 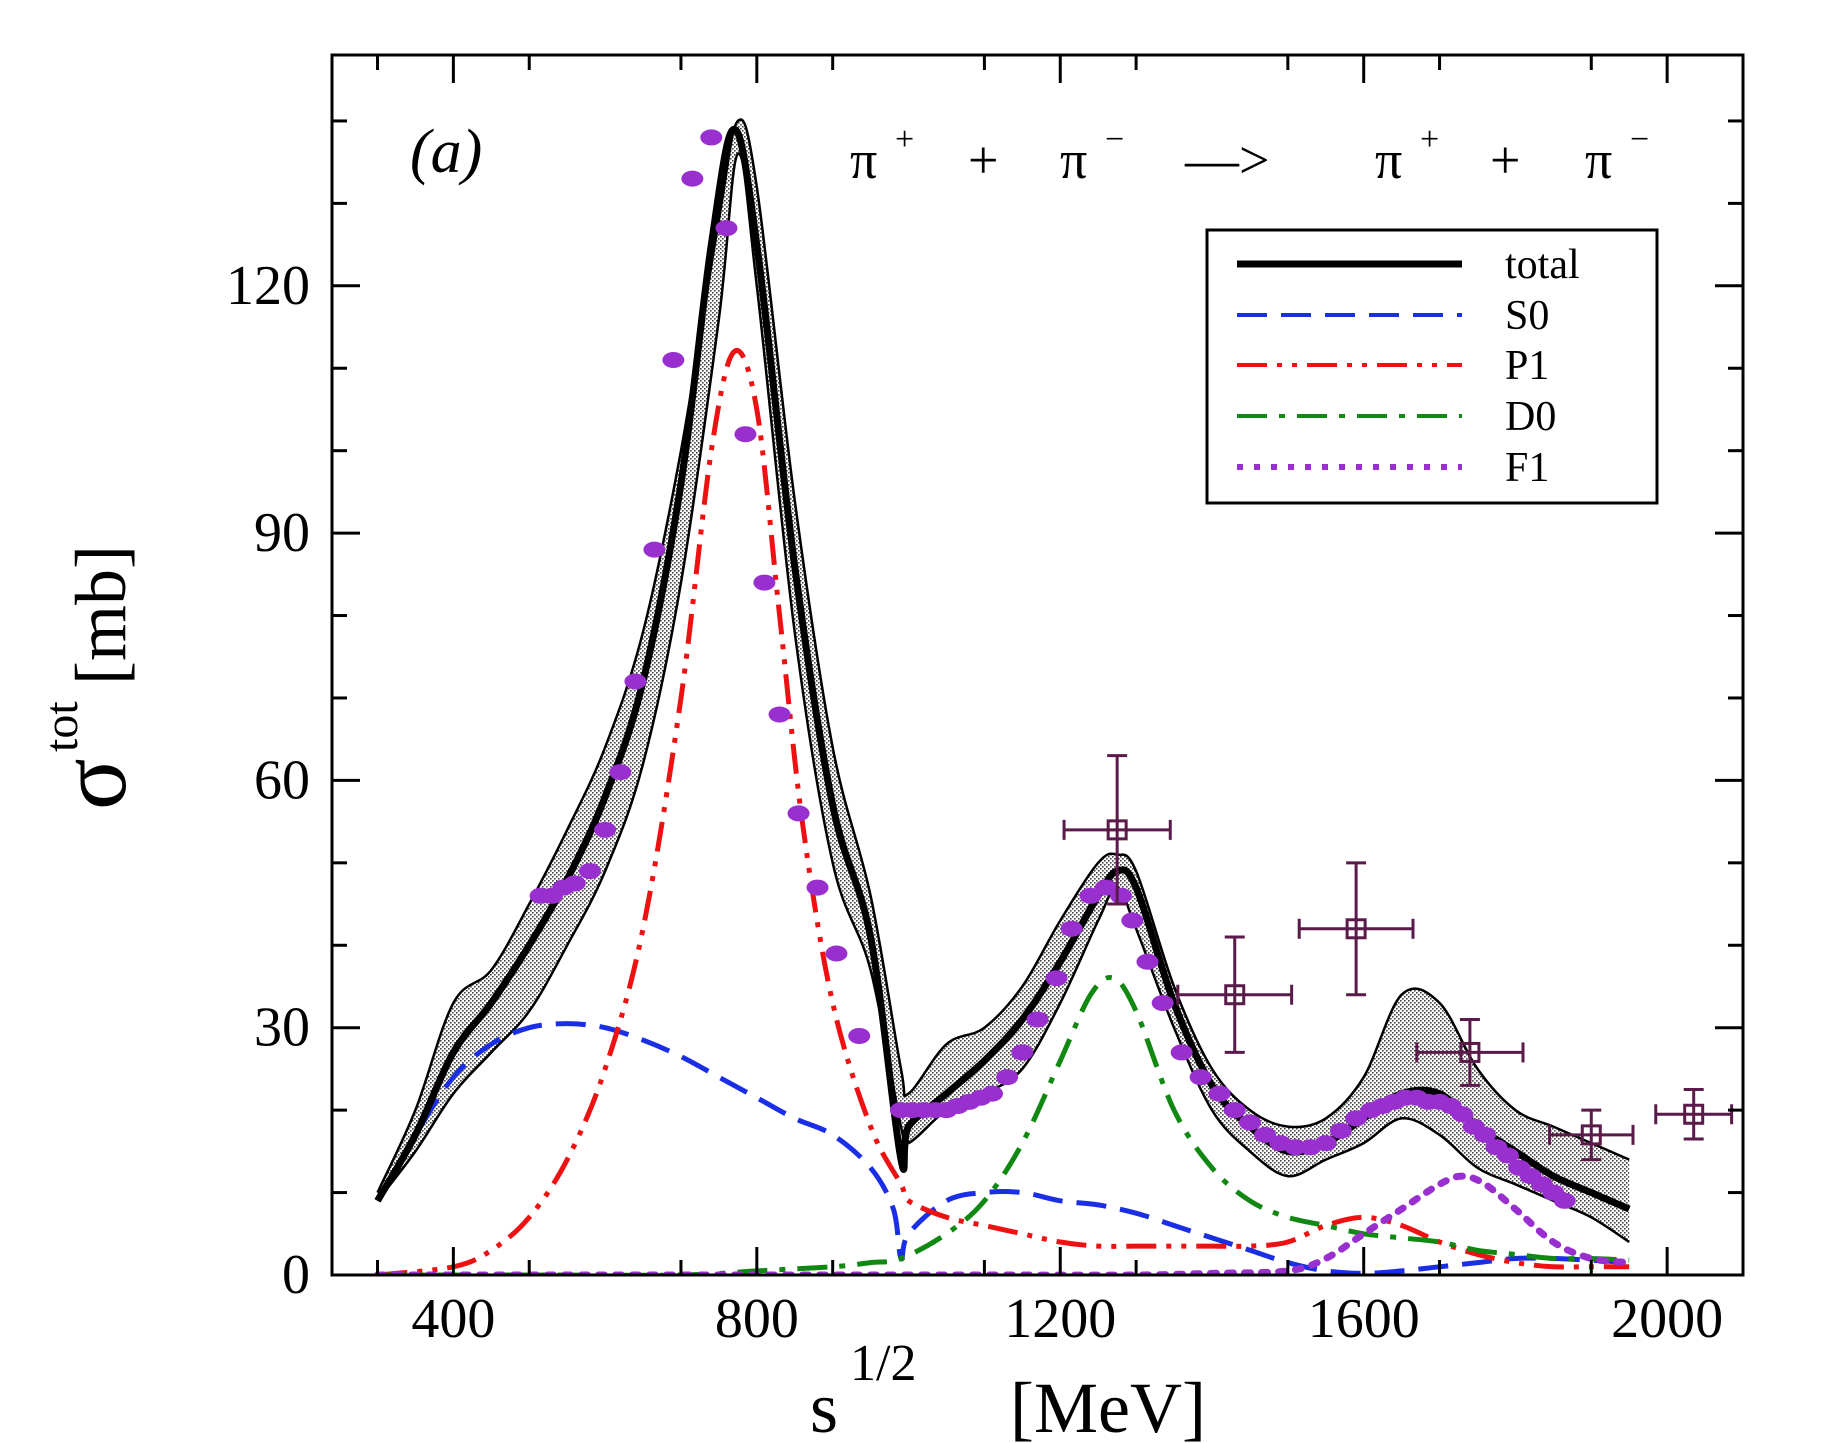 I want to click on legend-label-total: total, so click(x=1542, y=265).